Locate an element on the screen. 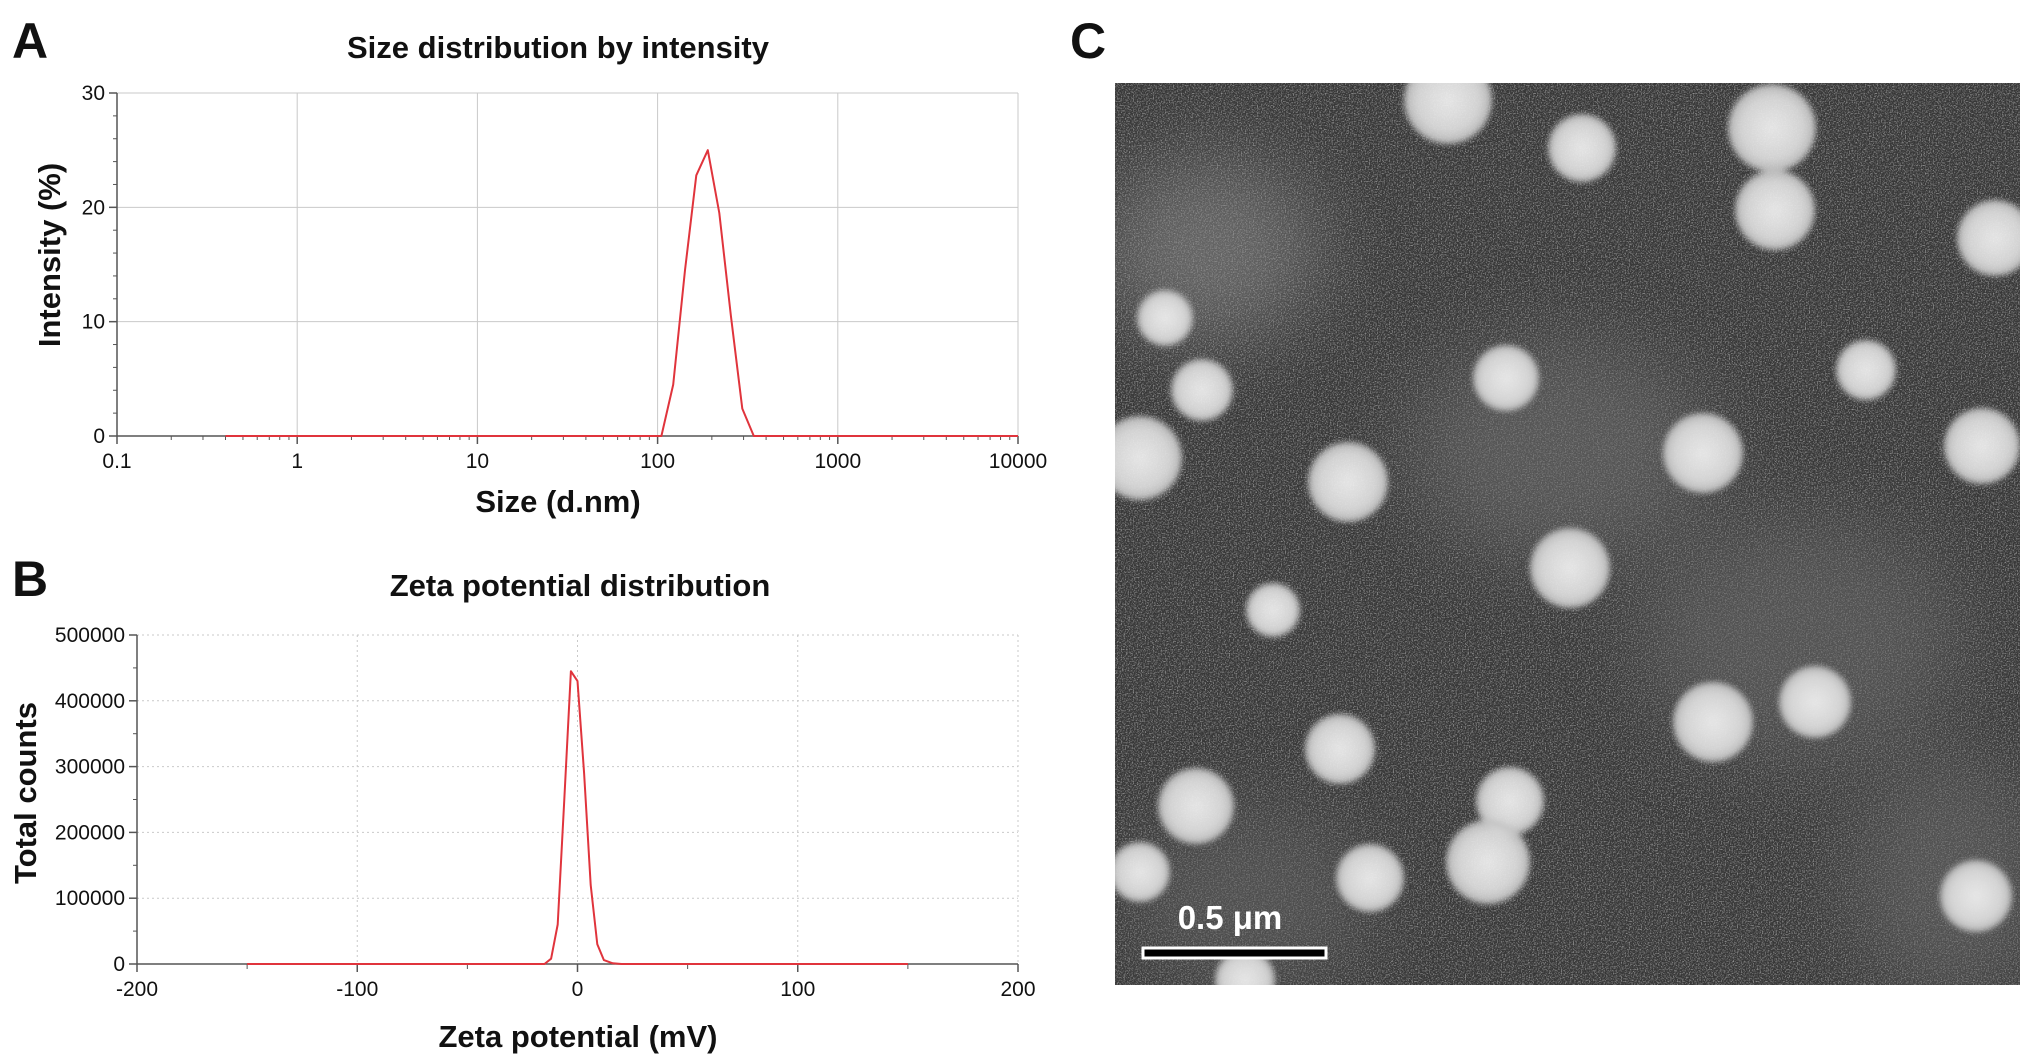 This screenshot has height=1064, width=2031. scale-bar-label: 0.5 μm is located at coordinates (1230, 917).